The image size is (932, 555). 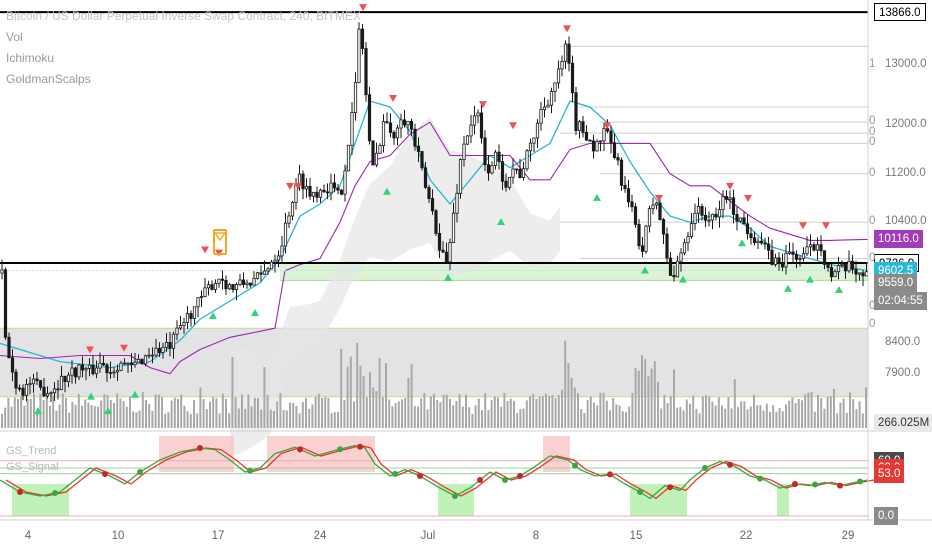 What do you see at coordinates (124, 348) in the screenshot?
I see `sell-marker-icon` at bounding box center [124, 348].